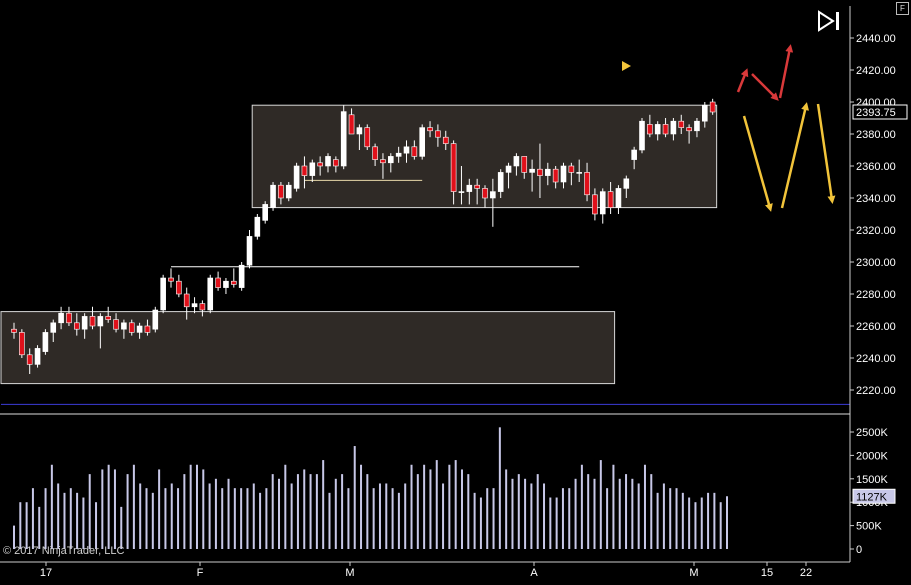 Image resolution: width=911 pixels, height=585 pixels. I want to click on red-projection-arrow, so click(742, 80).